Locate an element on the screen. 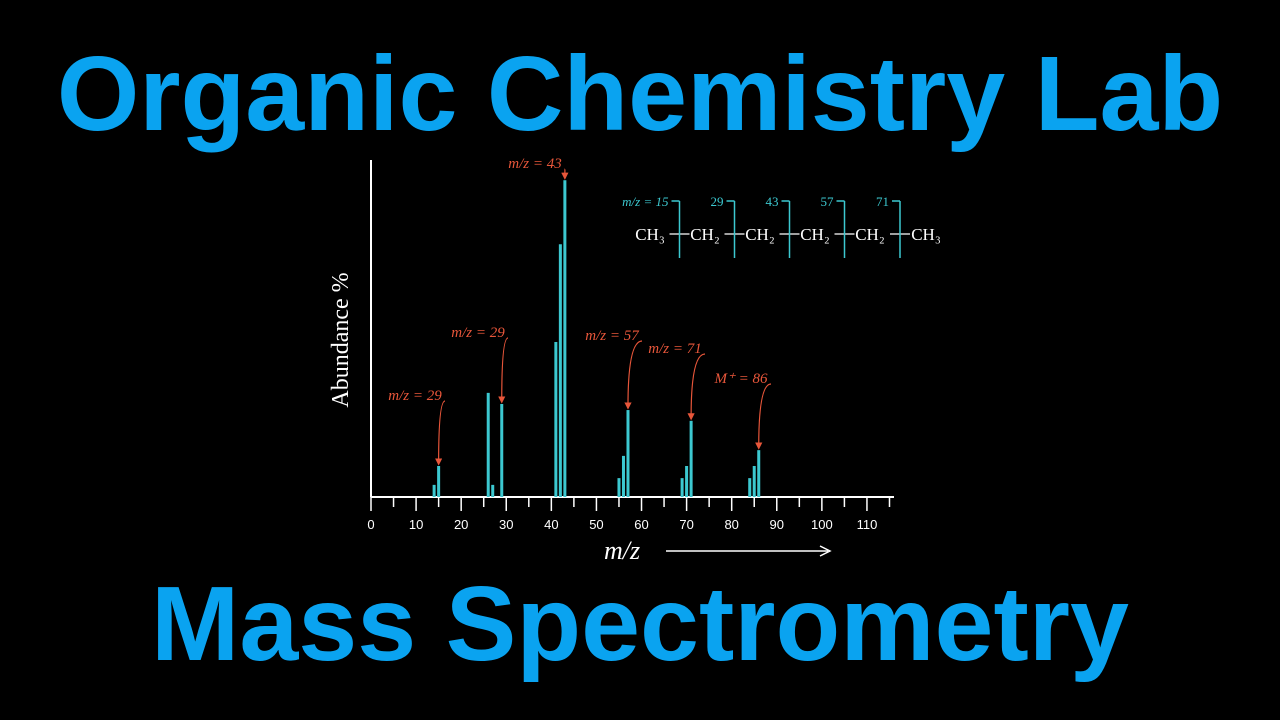 The height and width of the screenshot is (720, 1280). x-tick-label: 20 is located at coordinates (461, 524).